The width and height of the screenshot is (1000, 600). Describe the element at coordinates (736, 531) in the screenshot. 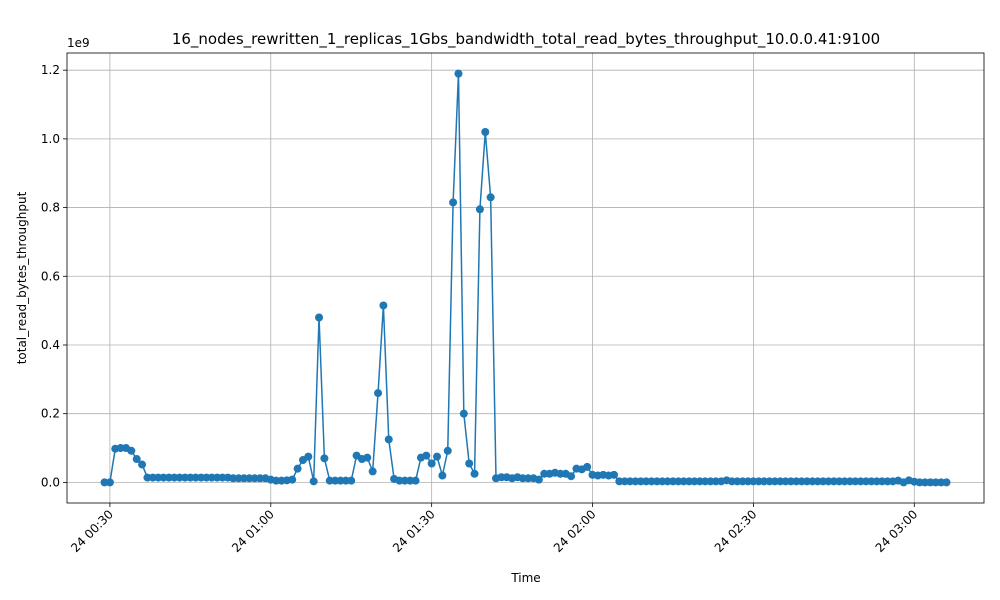

I see `x-tick-label: 24 02:30` at that location.